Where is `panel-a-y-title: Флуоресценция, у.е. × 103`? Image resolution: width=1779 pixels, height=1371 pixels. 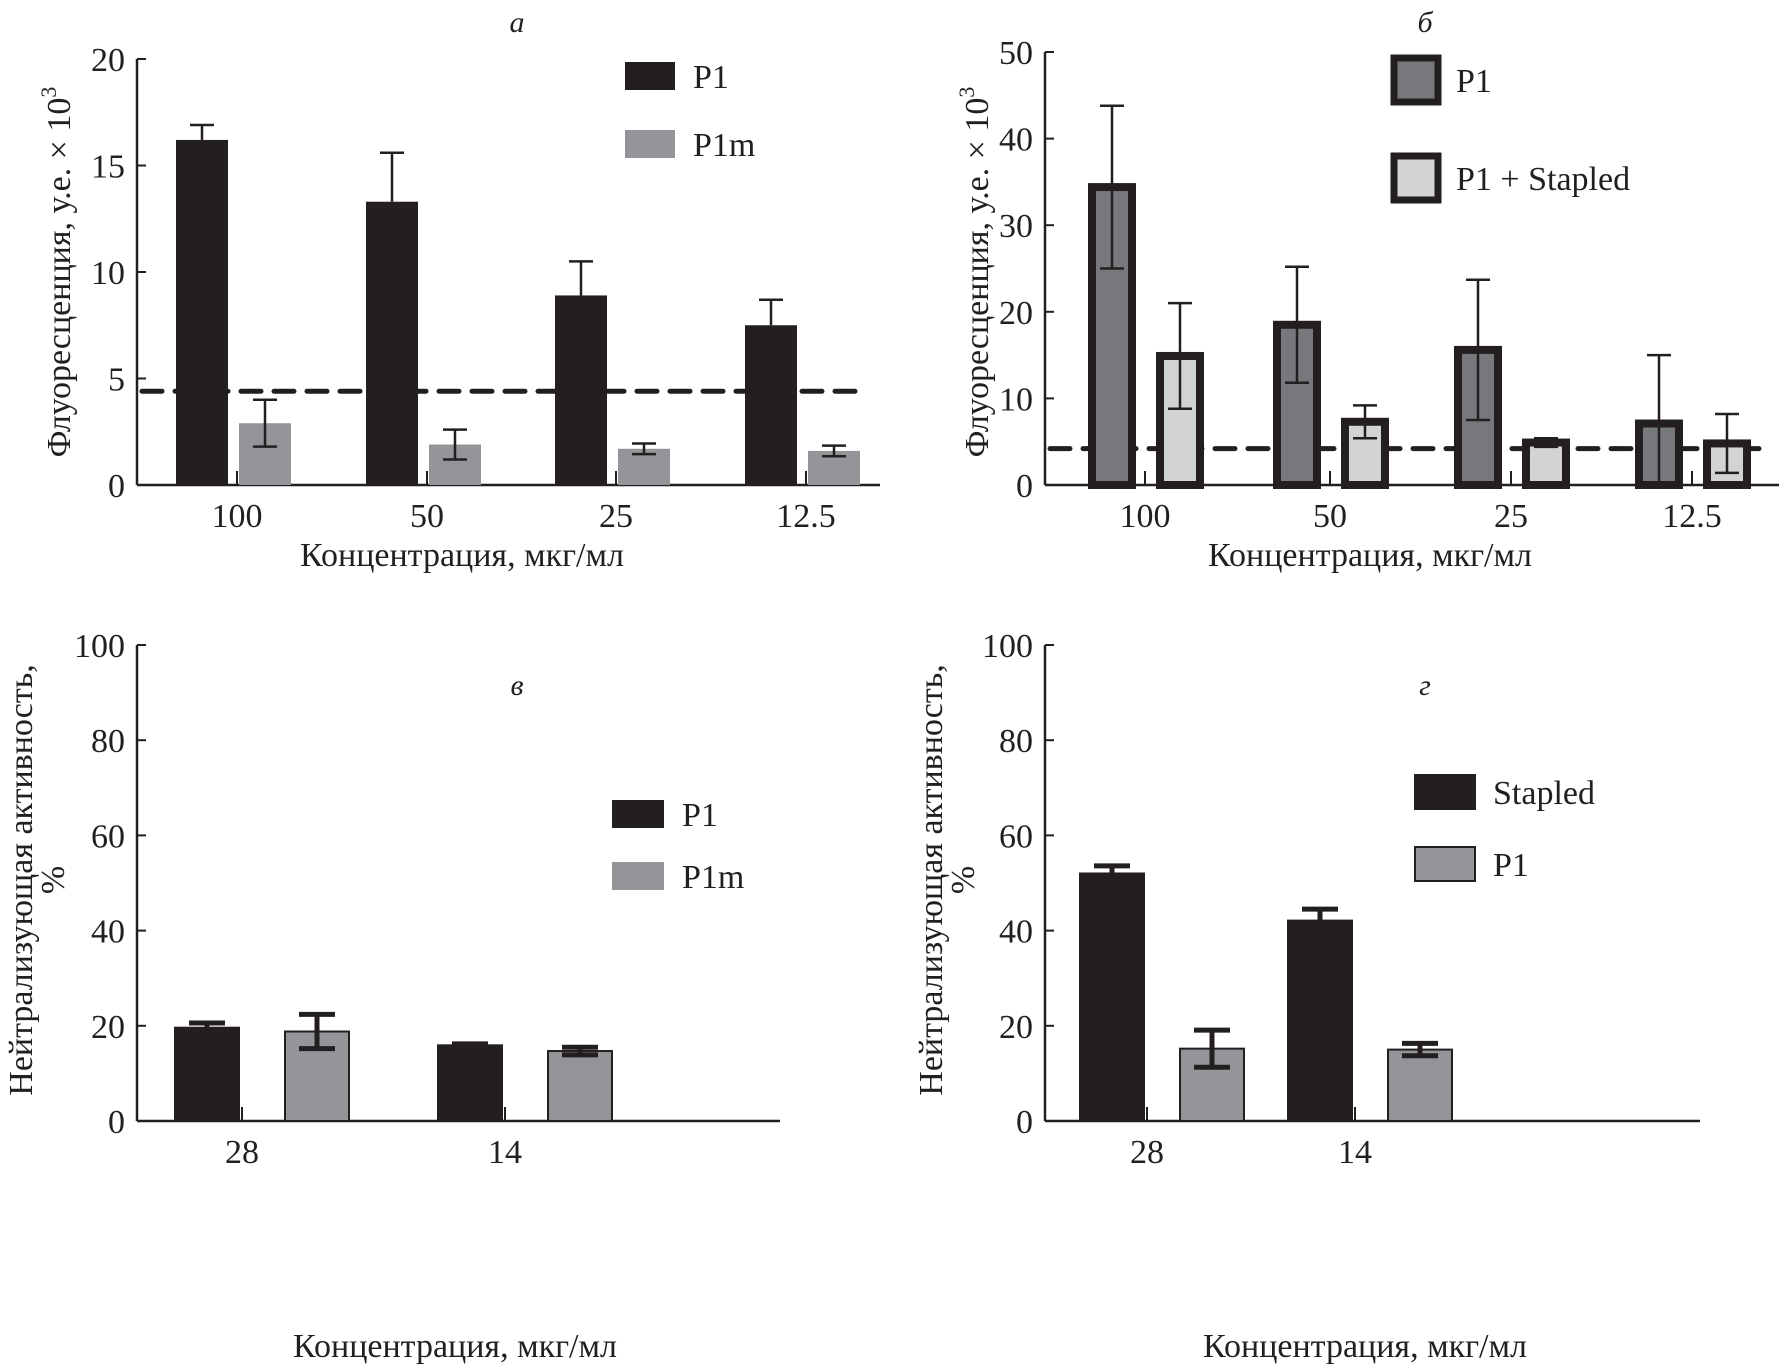 panel-a-y-title: Флуоресценция, у.е. × 103 is located at coordinates (57, 272).